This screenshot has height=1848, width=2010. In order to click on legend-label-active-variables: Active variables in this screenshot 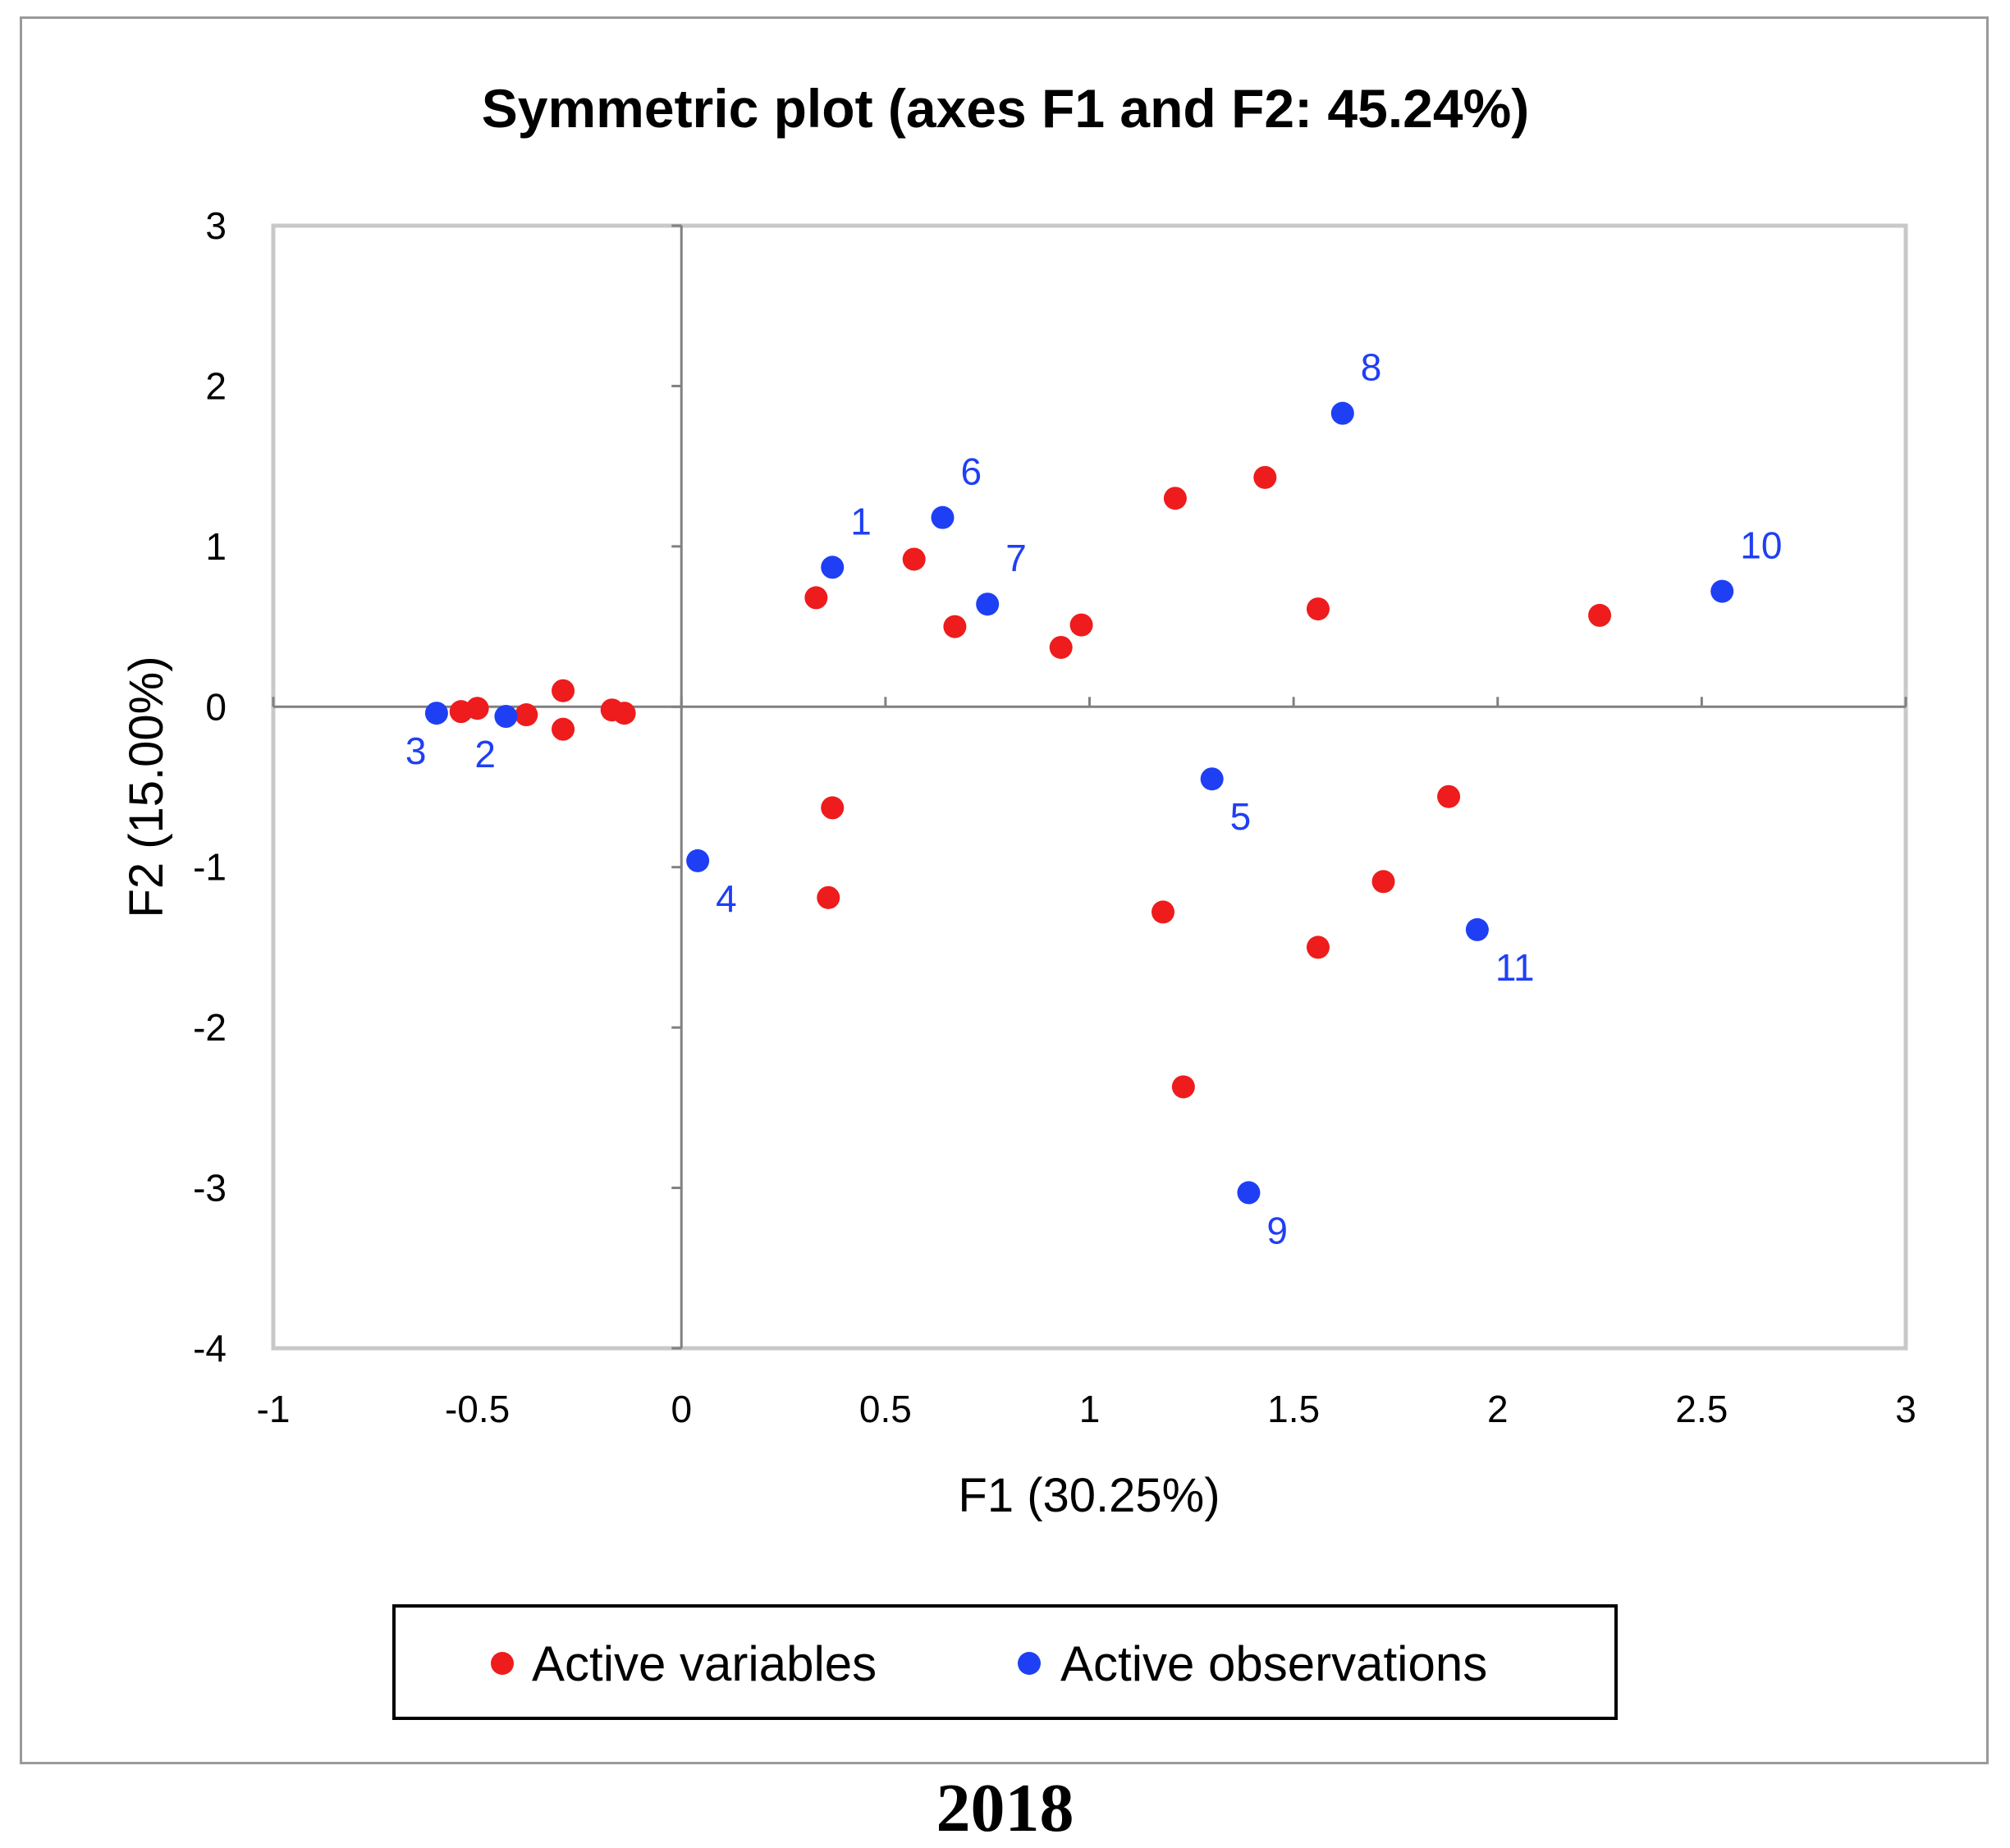, I will do `click(704, 1664)`.